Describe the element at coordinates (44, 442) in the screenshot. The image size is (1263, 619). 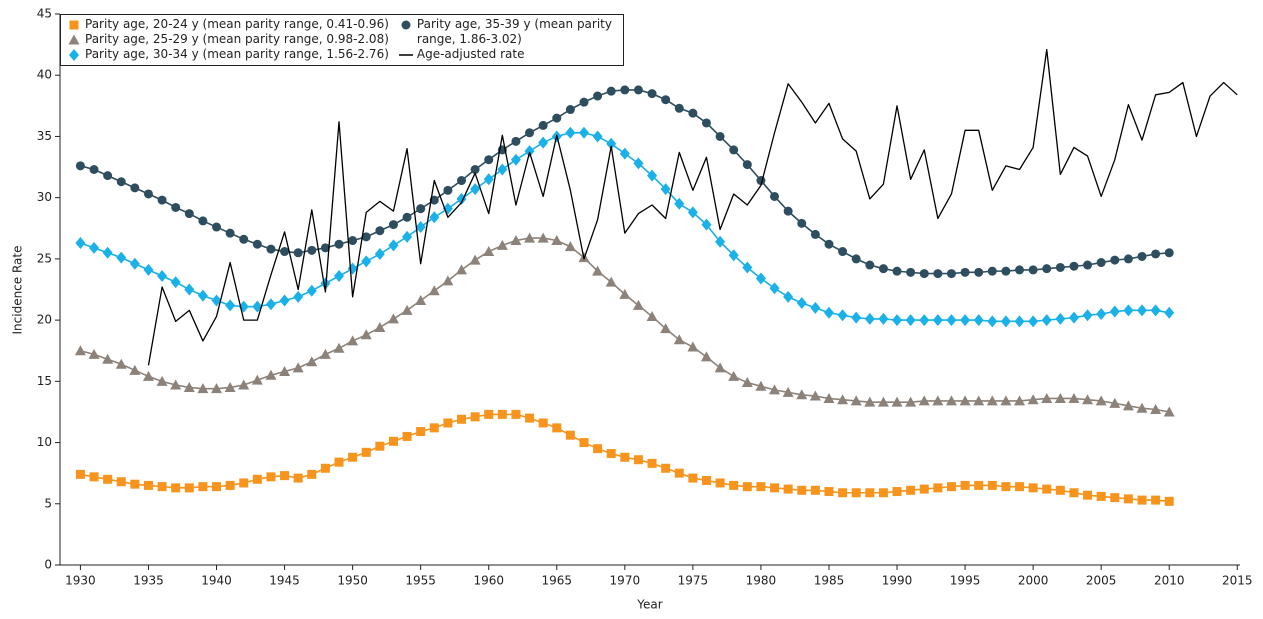
I see `y-tick-label: 10` at that location.